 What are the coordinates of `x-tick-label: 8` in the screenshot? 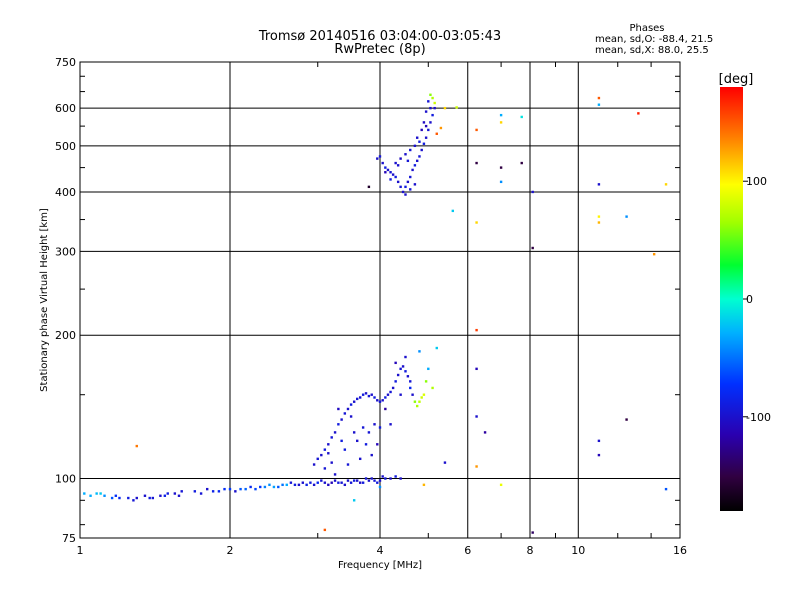 It's located at (530, 550).